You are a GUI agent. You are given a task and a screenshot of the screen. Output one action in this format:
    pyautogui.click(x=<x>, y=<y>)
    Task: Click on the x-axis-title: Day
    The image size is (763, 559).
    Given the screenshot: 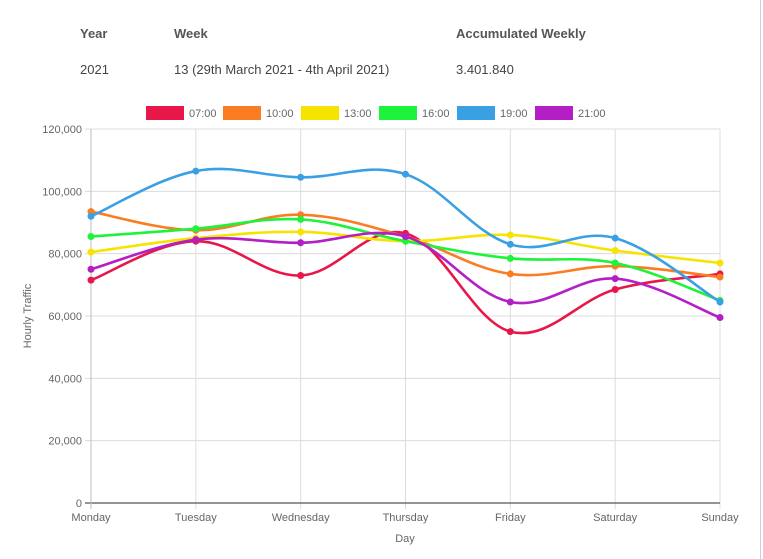 What is the action you would take?
    pyautogui.click(x=405, y=539)
    